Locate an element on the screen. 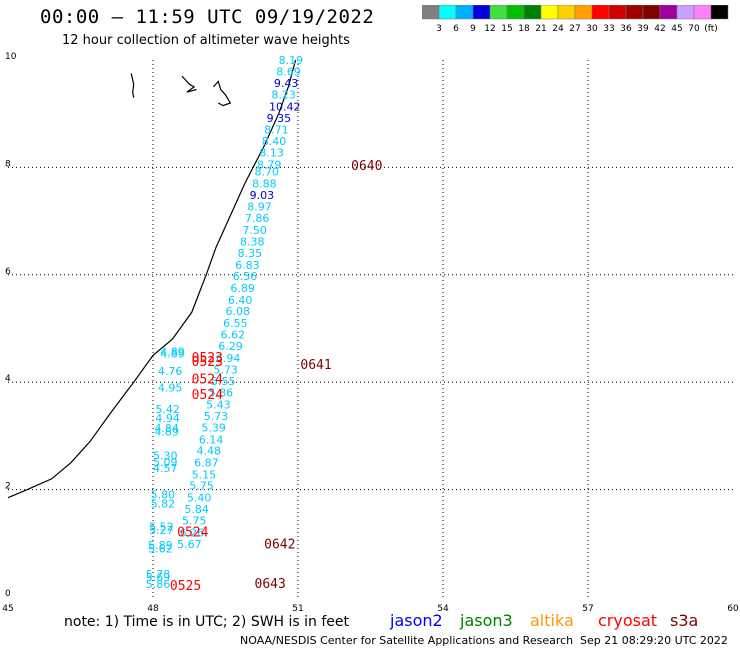 The image size is (740, 650). wave-height-label: 6.94 is located at coordinates (228, 358).